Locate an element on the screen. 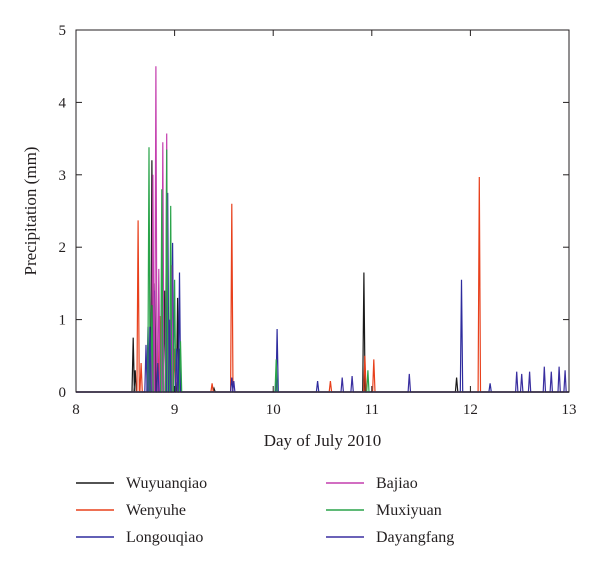 The width and height of the screenshot is (600, 567). y-tick-label: 4 is located at coordinates (63, 103).